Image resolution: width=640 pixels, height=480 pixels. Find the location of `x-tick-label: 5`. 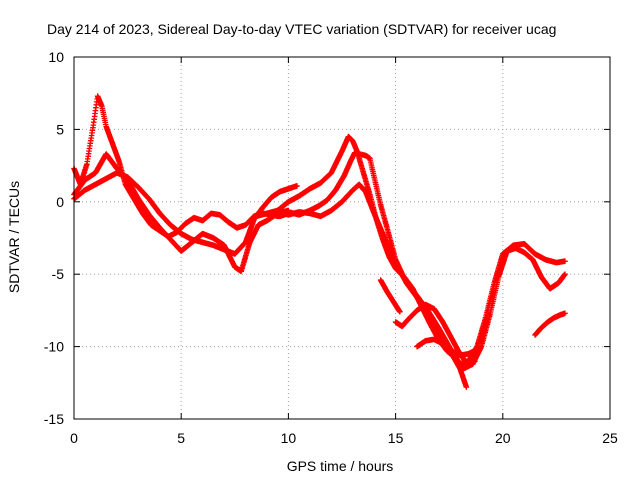

x-tick-label: 5 is located at coordinates (181, 438).